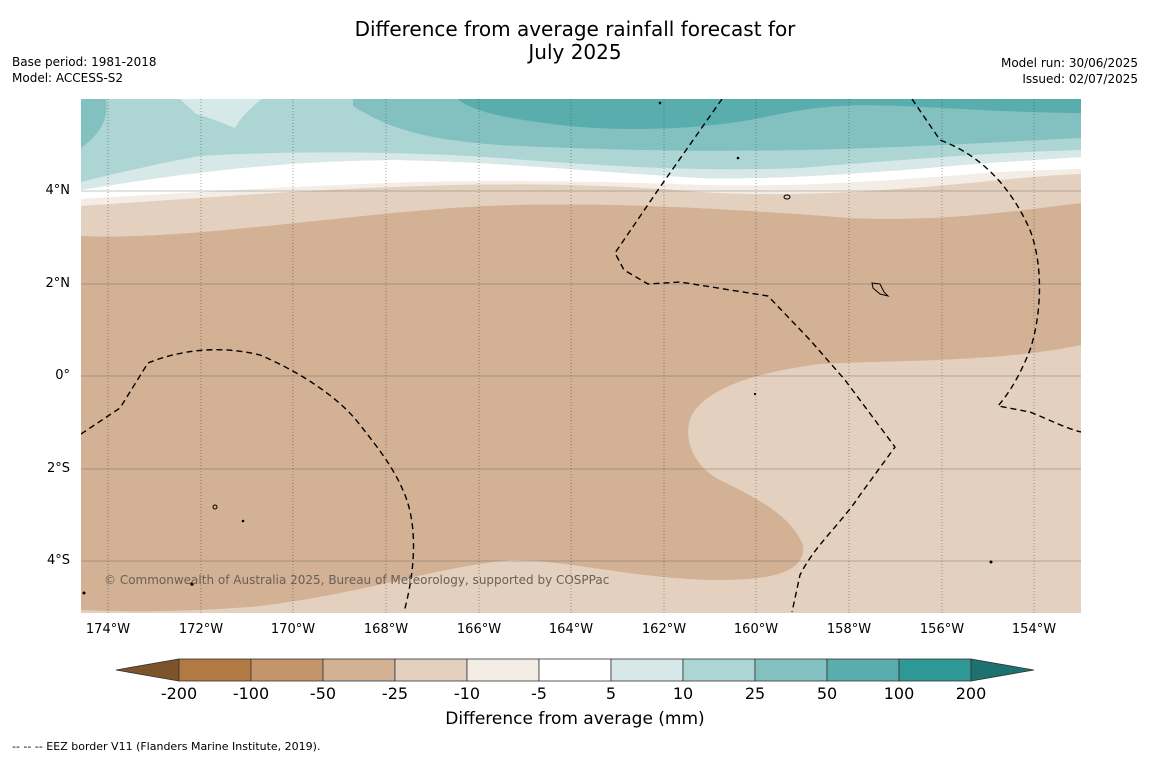 Image resolution: width=1150 pixels, height=758 pixels. What do you see at coordinates (221, 113) in the screenshot?
I see `zone-plus-10-patch` at bounding box center [221, 113].